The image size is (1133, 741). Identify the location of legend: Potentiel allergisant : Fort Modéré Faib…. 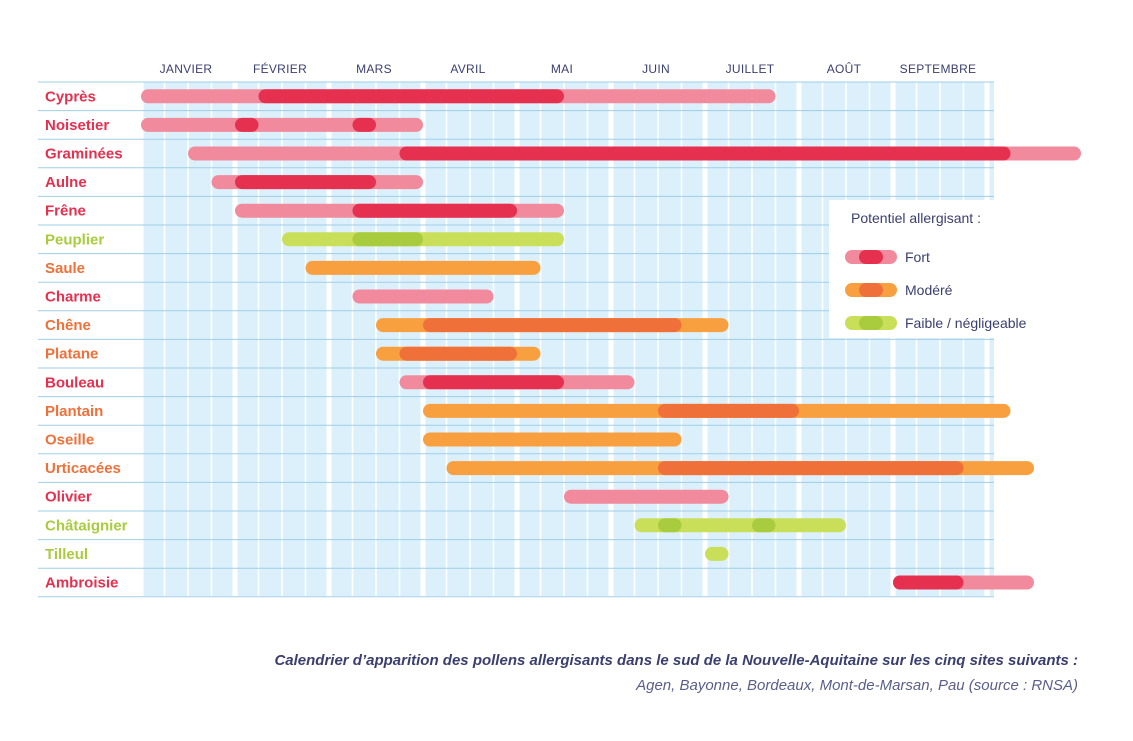
(937, 269).